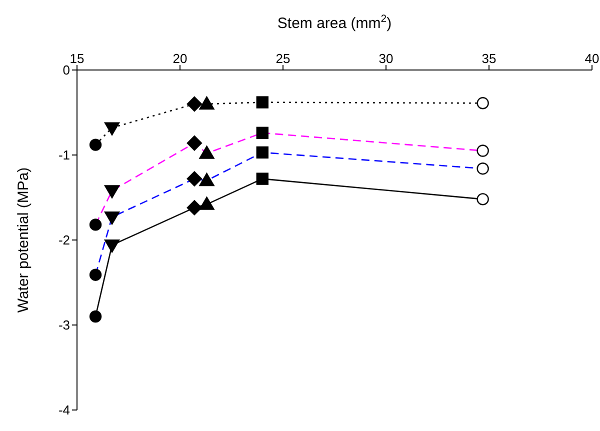 The image size is (600, 431). I want to click on x-tick-label: 40, so click(592, 58).